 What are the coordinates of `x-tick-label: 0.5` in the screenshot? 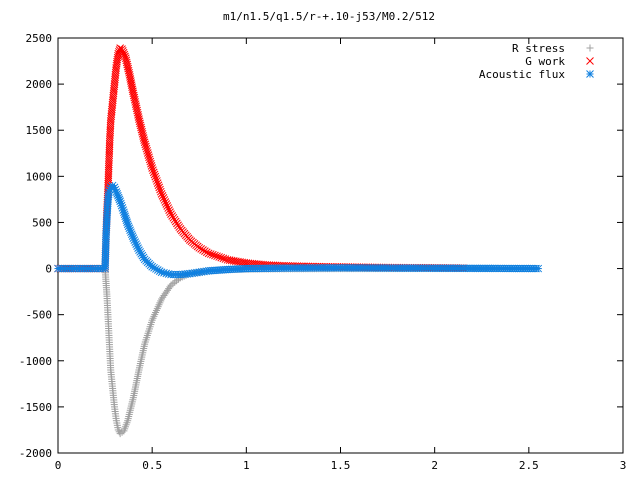 It's located at (152, 465).